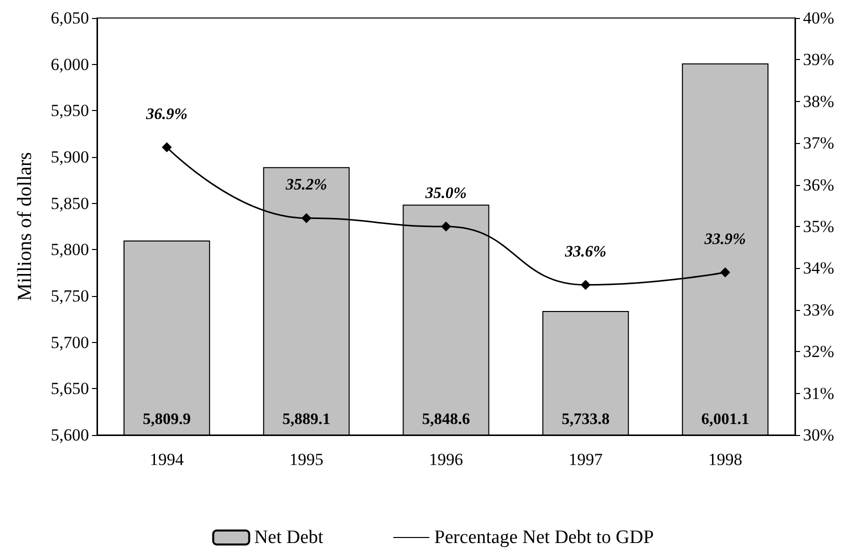 The width and height of the screenshot is (866, 558). Describe the element at coordinates (446, 419) in the screenshot. I see `data-label: 5,848.6` at that location.